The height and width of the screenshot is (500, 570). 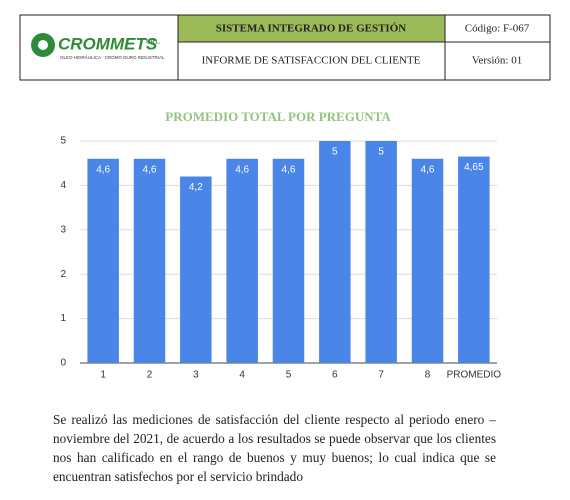 What do you see at coordinates (497, 61) in the screenshot?
I see `version: Versión: 01` at bounding box center [497, 61].